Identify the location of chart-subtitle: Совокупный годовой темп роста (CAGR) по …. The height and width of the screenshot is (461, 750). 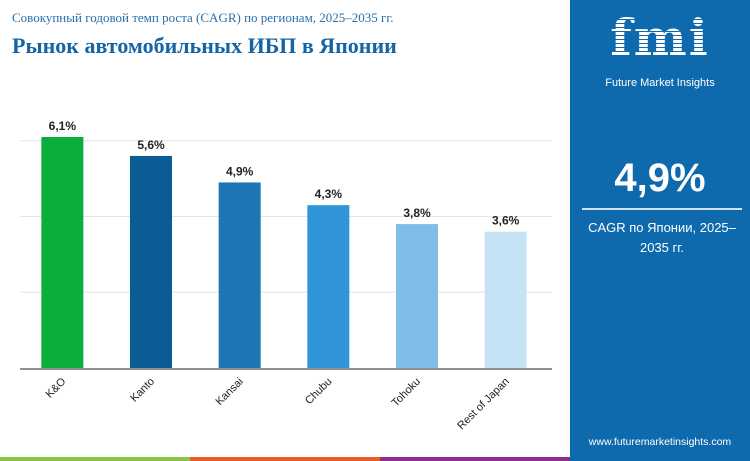
(203, 17).